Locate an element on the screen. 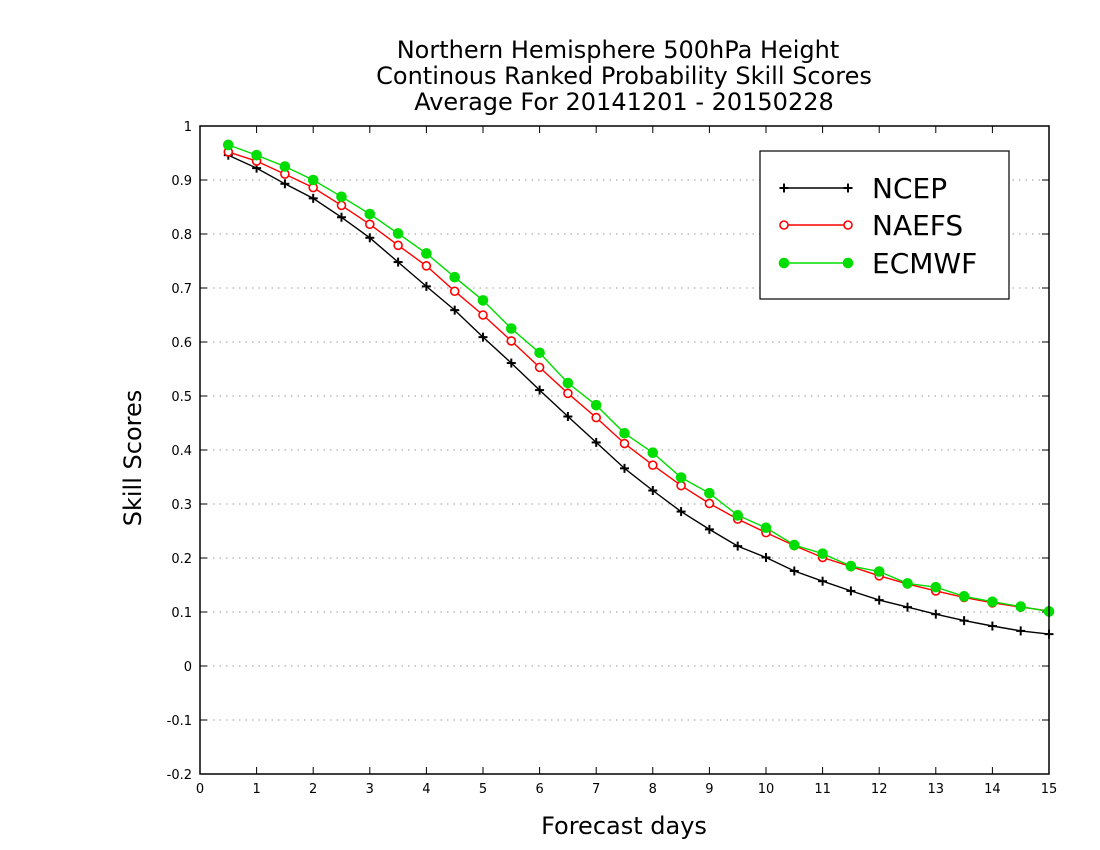 This screenshot has height=850, width=1100. x-tick-label: 12 is located at coordinates (879, 789).